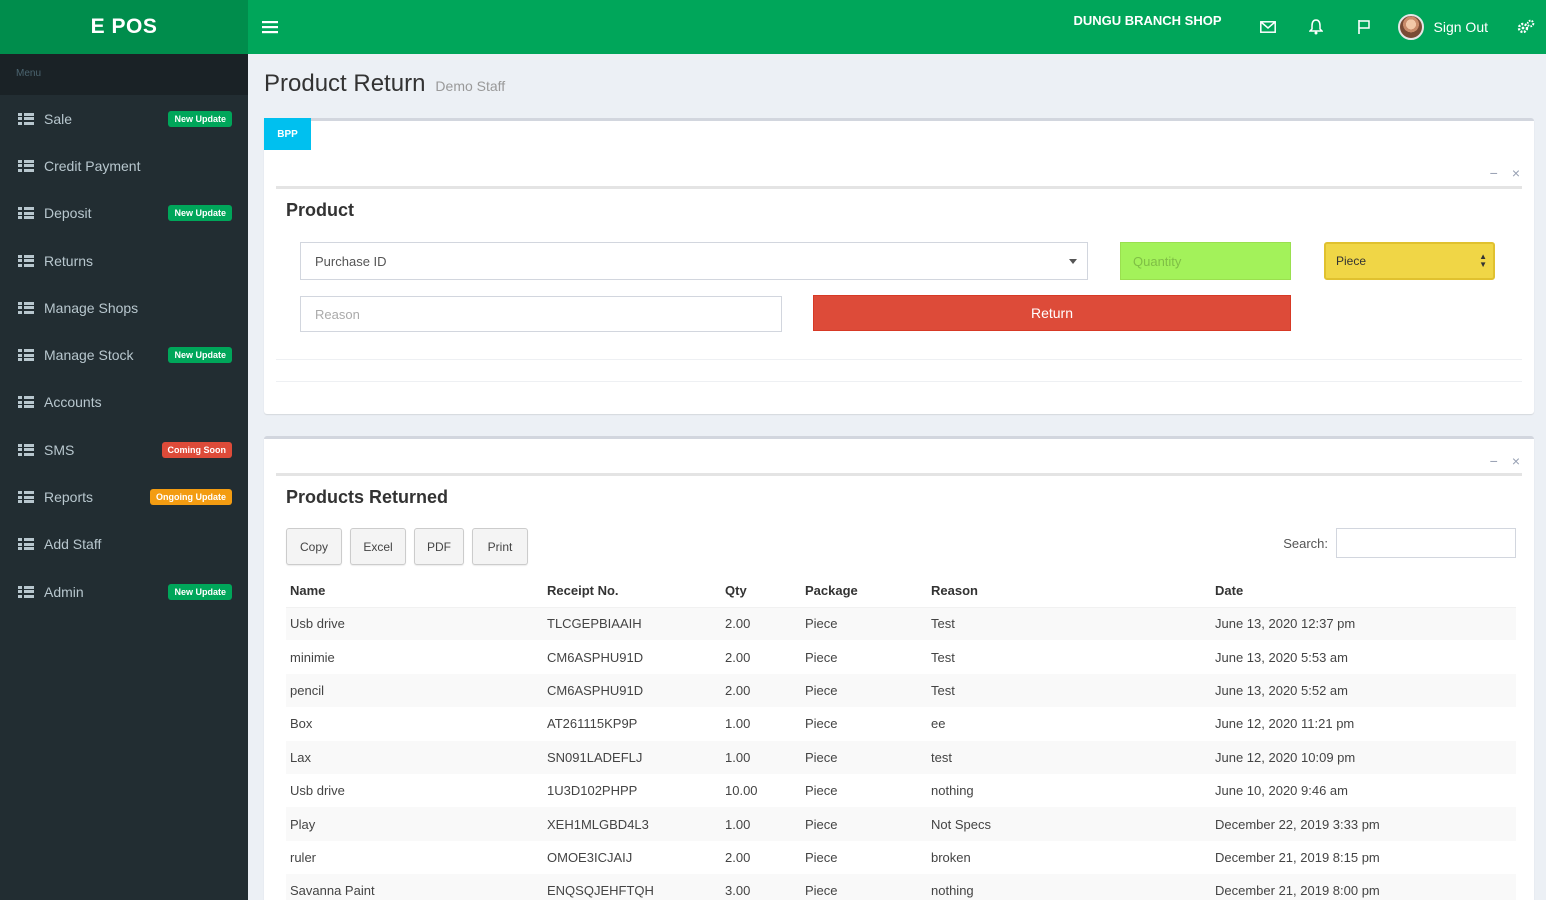  What do you see at coordinates (351, 261) in the screenshot?
I see `purchase-id-value: Purchase ID` at bounding box center [351, 261].